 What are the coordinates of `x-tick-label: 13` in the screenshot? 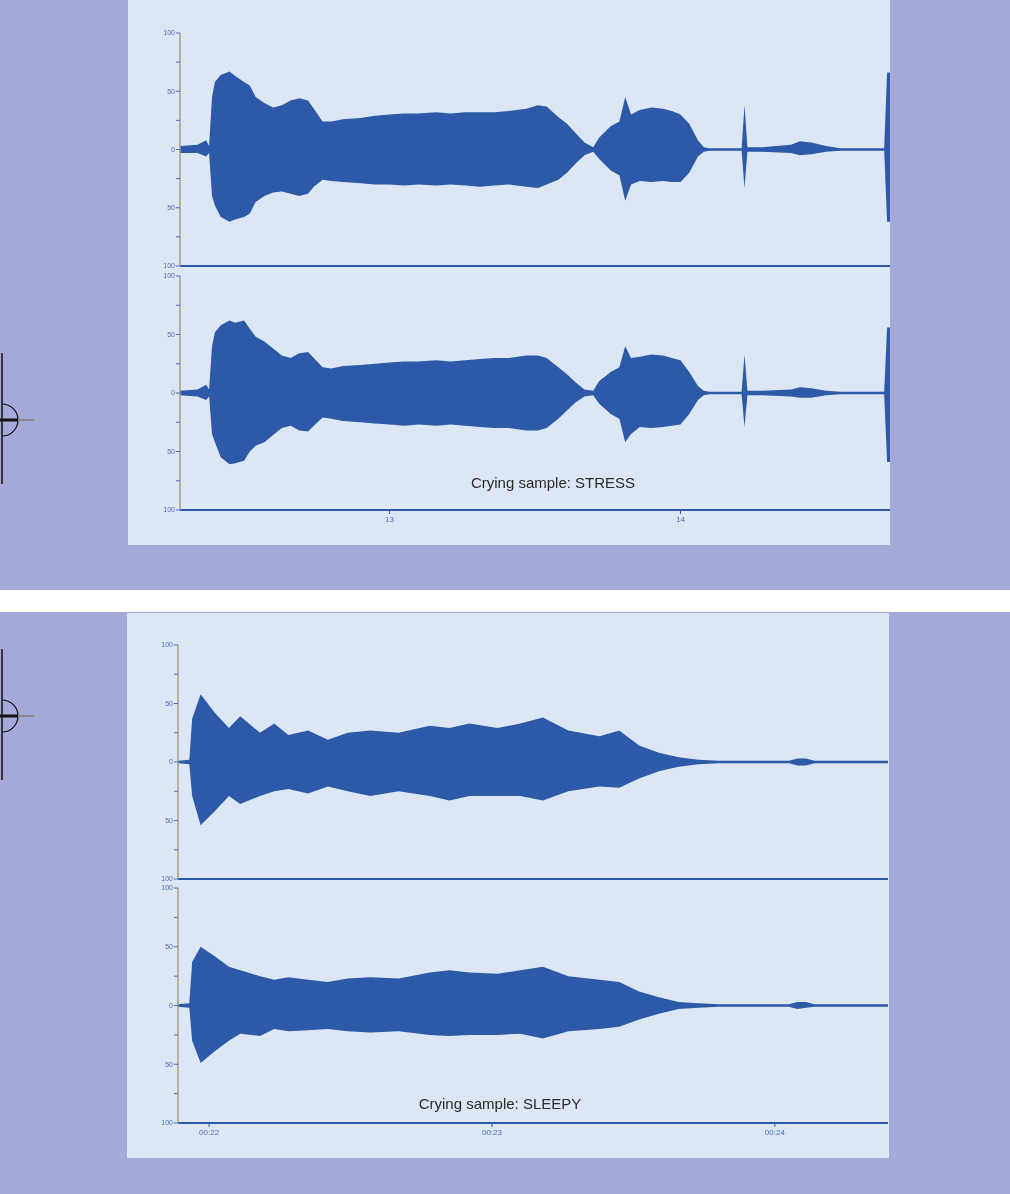 It's located at (390, 519).